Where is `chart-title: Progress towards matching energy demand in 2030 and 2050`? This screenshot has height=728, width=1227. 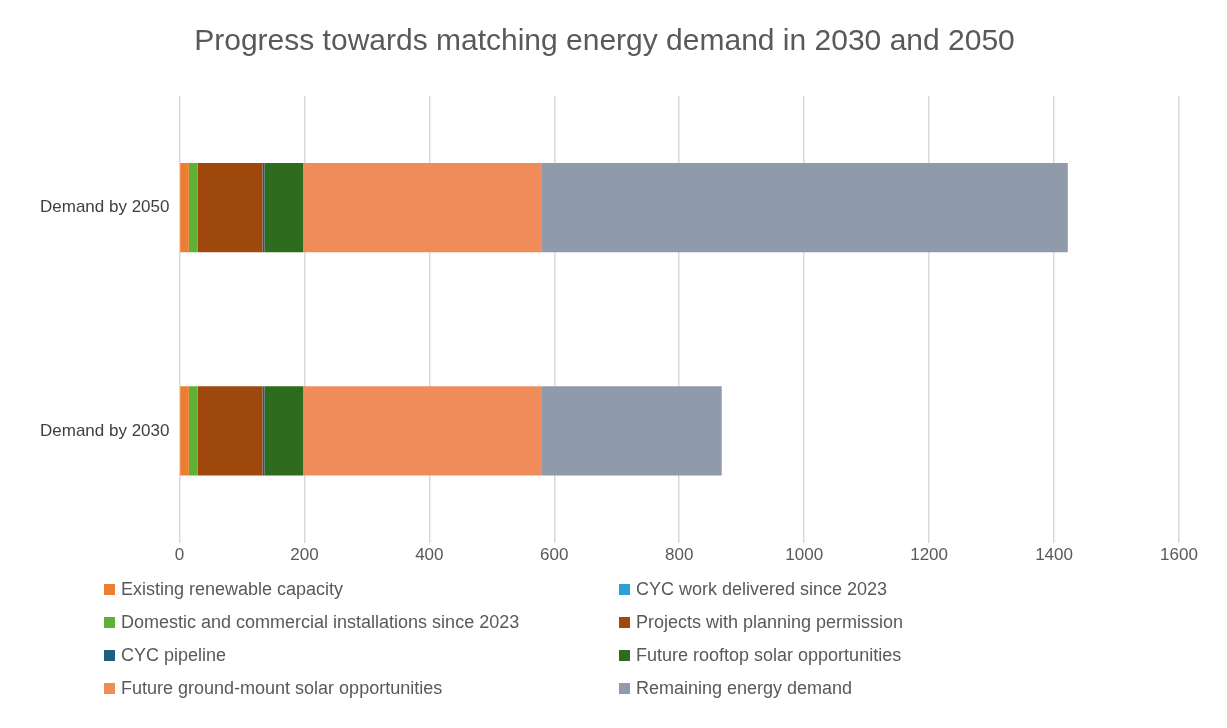
chart-title: Progress towards matching energy demand in 2030 and 2050 is located at coordinates (604, 40).